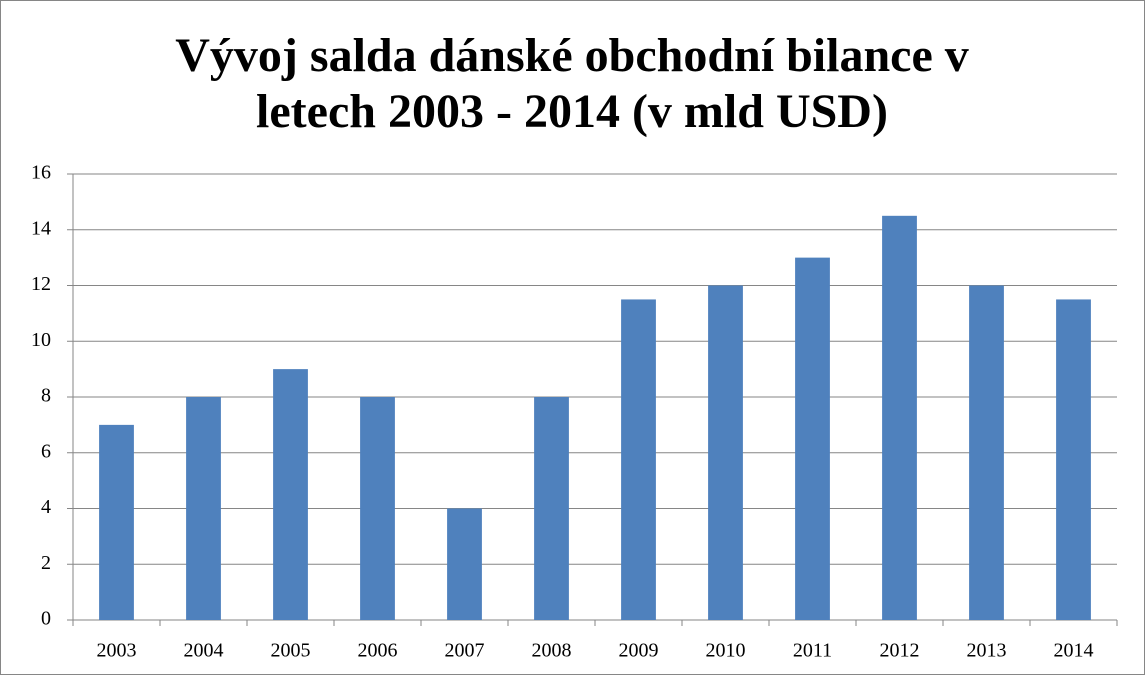  Describe the element at coordinates (465, 651) in the screenshot. I see `x-tick-label: 2007` at that location.